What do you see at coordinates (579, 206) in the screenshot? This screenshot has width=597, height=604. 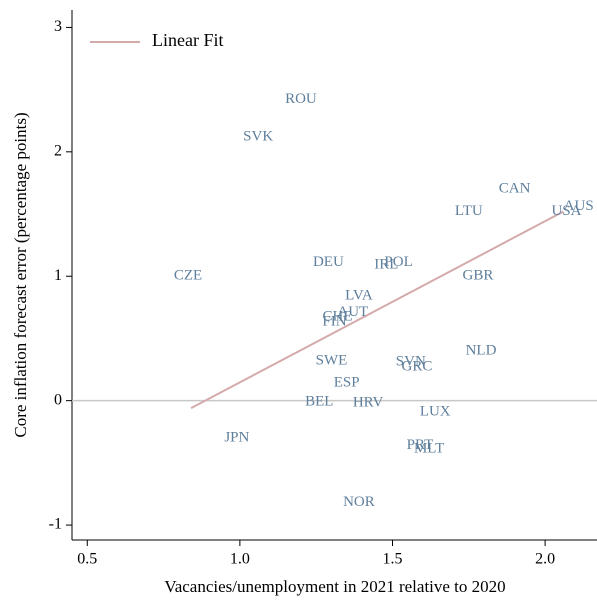 I see `point-label: AUS` at bounding box center [579, 206].